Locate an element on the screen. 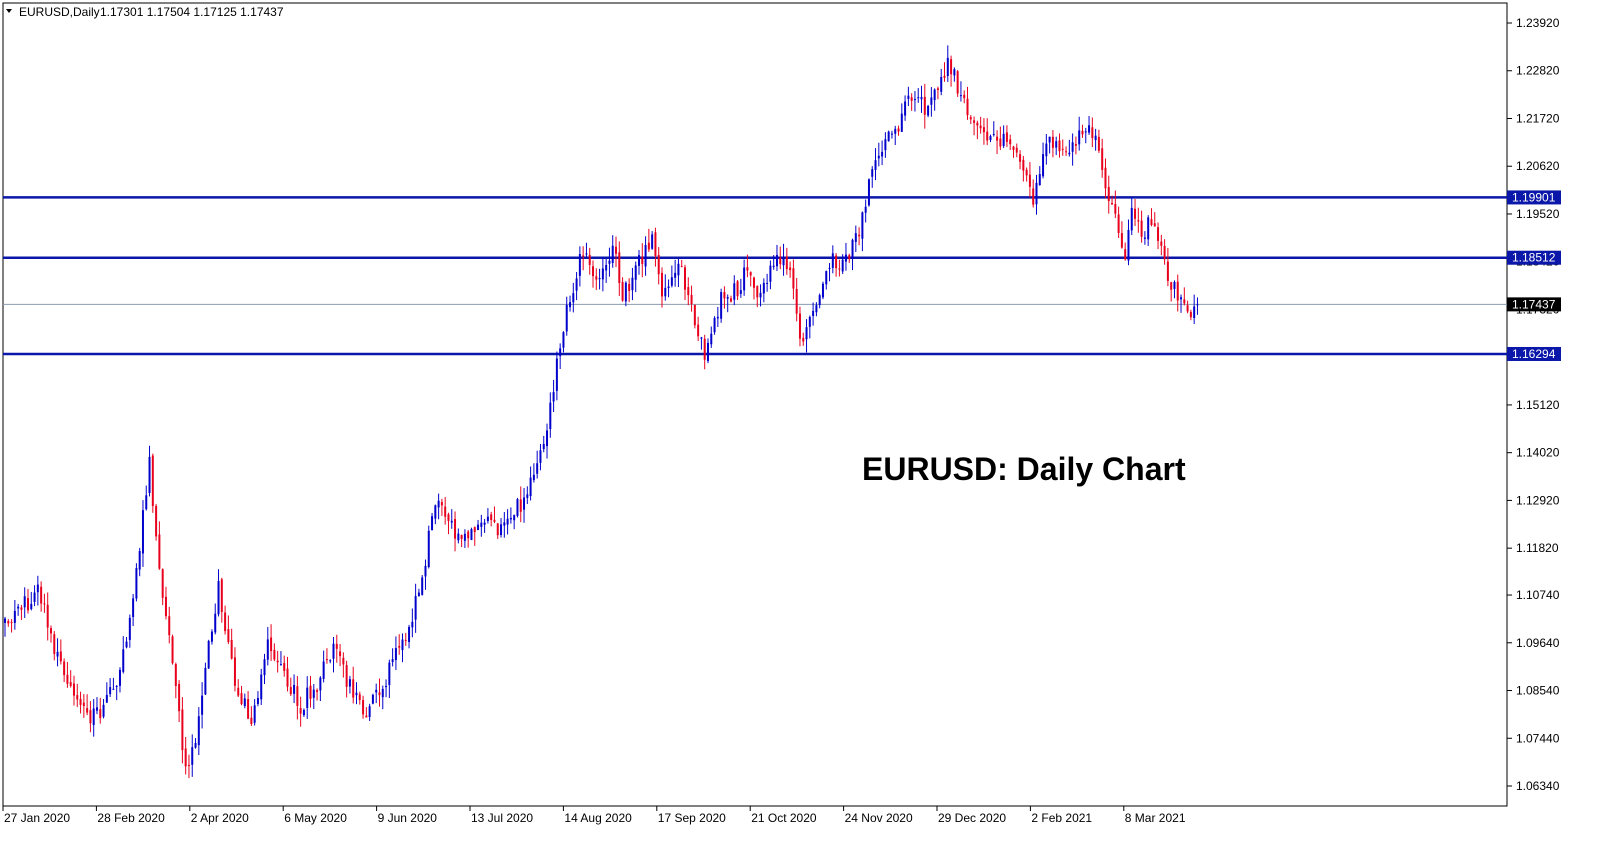 Image resolution: width=1607 pixels, height=855 pixels. current-price-label-box is located at coordinates (1534, 304).